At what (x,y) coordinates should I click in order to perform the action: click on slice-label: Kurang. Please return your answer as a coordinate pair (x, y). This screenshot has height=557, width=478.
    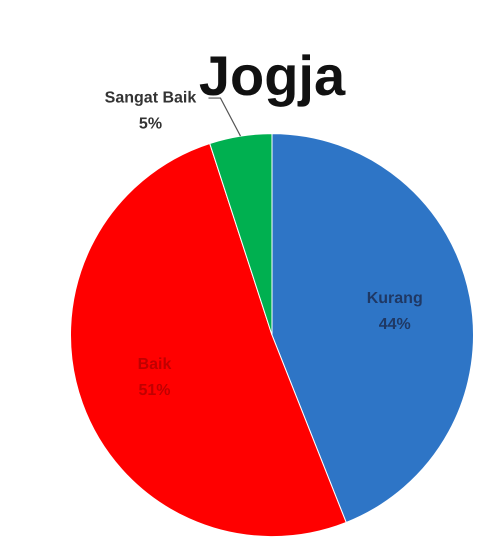
    Looking at the image, I should click on (394, 299).